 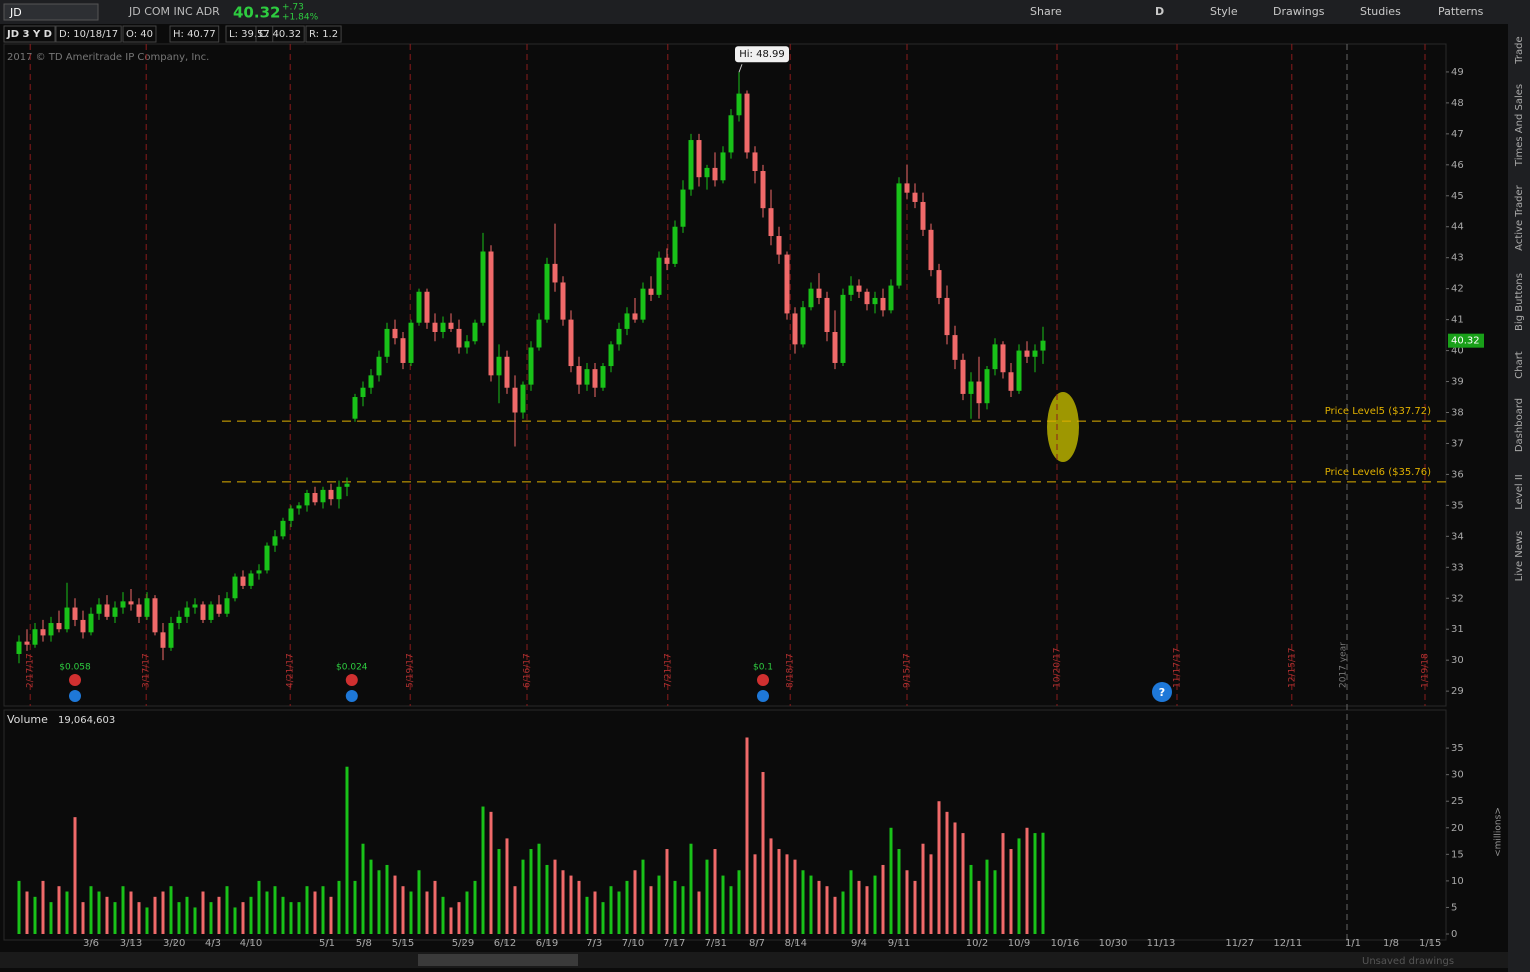 I want to click on help-icon-glyph: ?, so click(x=1162, y=692).